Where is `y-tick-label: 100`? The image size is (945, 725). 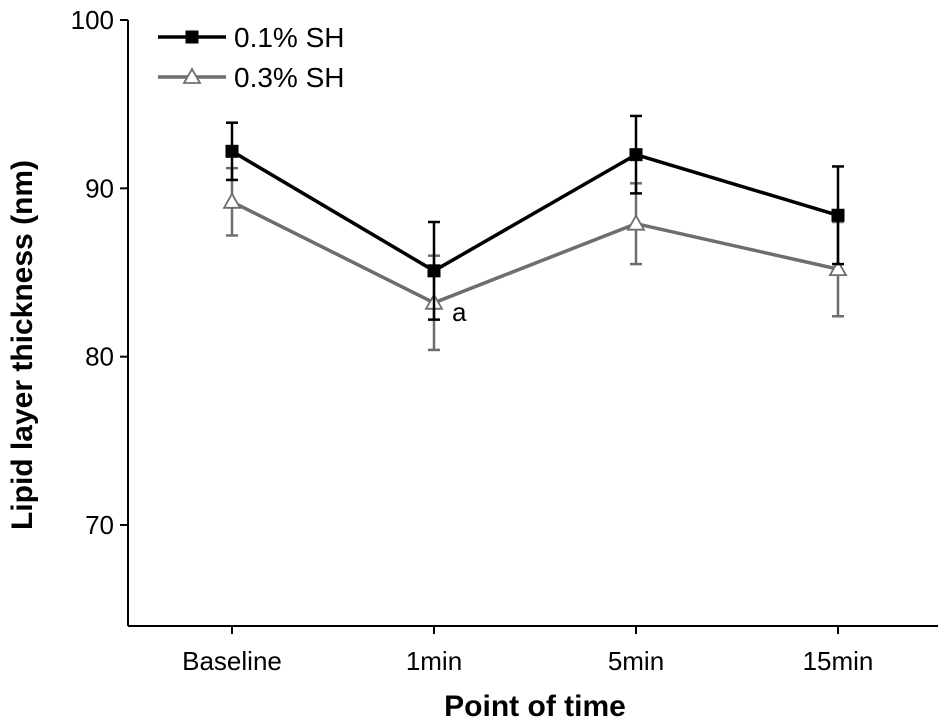
y-tick-label: 100 is located at coordinates (92, 20).